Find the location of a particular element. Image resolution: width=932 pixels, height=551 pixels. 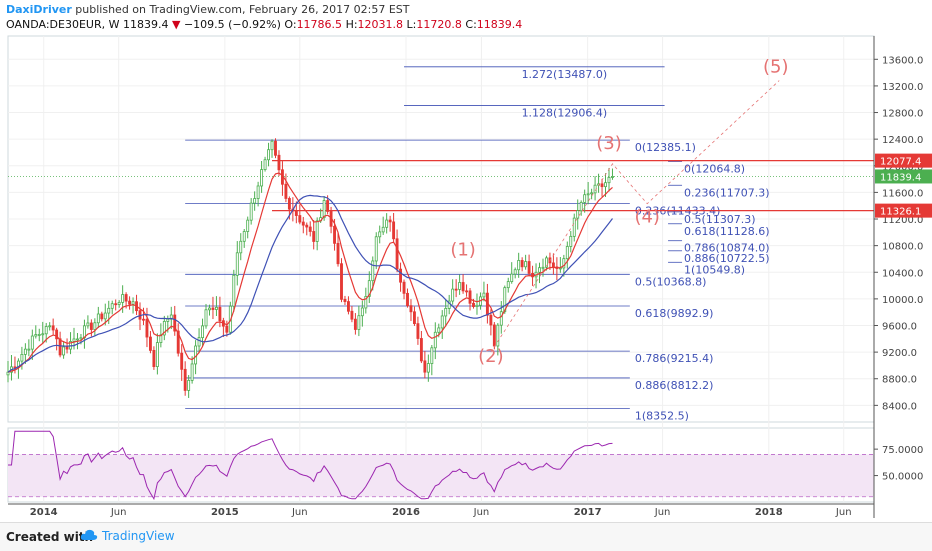

author-link: DaxiDriver is located at coordinates (39, 9).